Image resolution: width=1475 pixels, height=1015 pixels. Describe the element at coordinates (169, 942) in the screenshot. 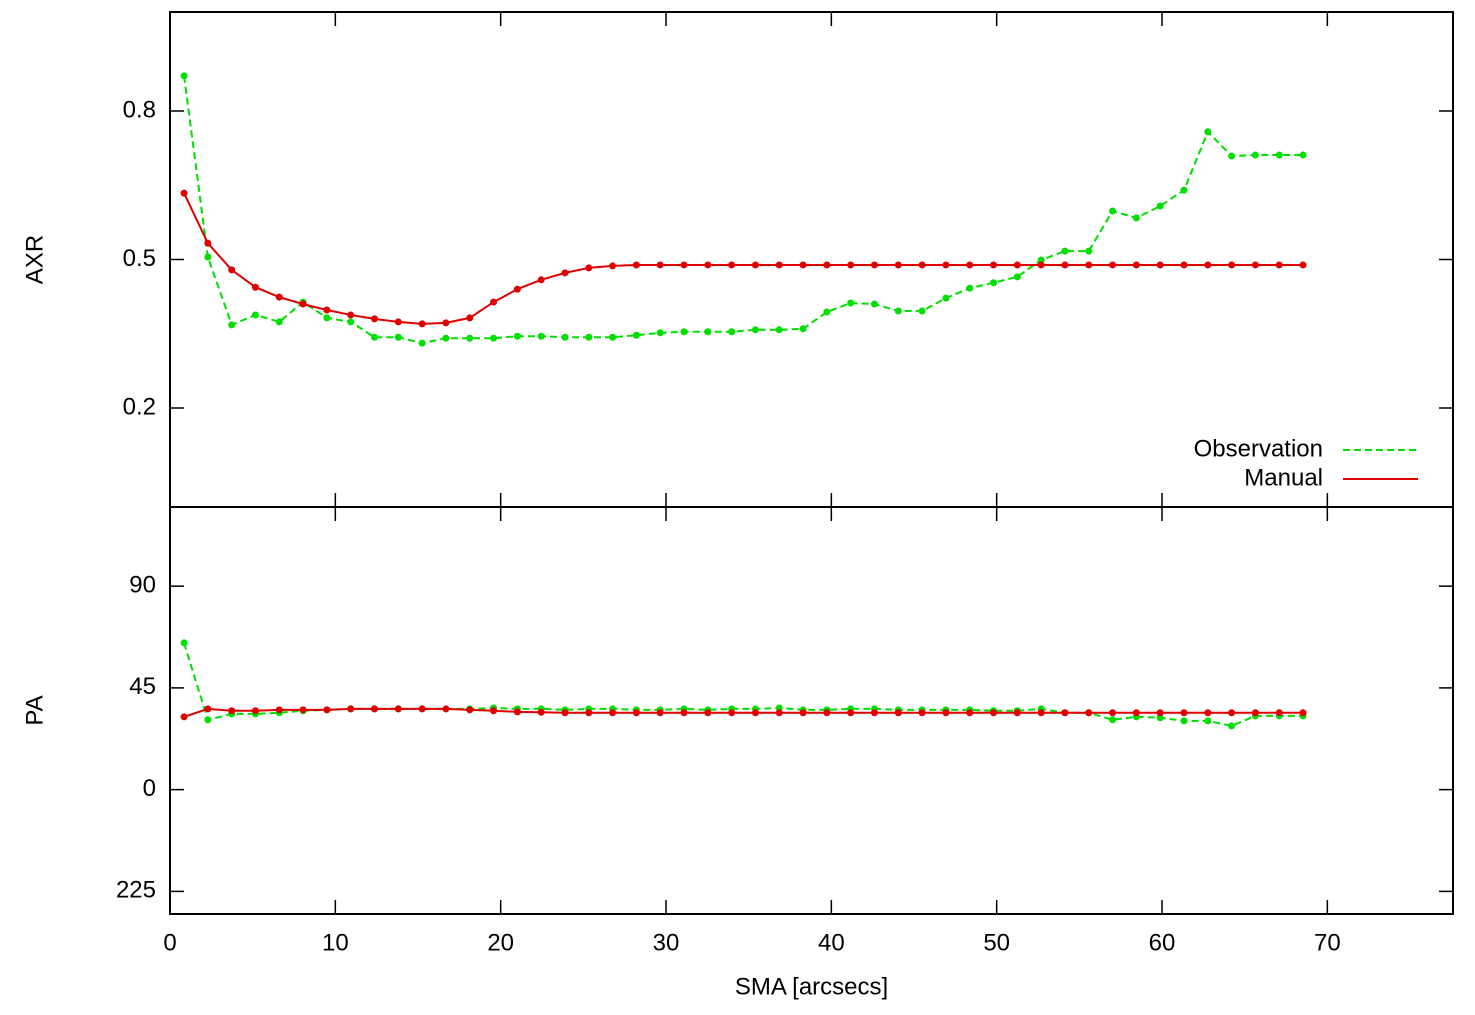

I see `x-tick-label: 0` at that location.